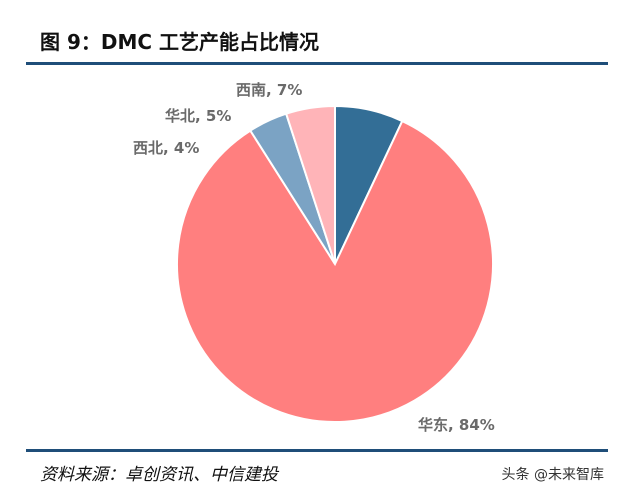 The image size is (624, 495). Describe the element at coordinates (317, 63) in the screenshot. I see `top-divider` at that location.